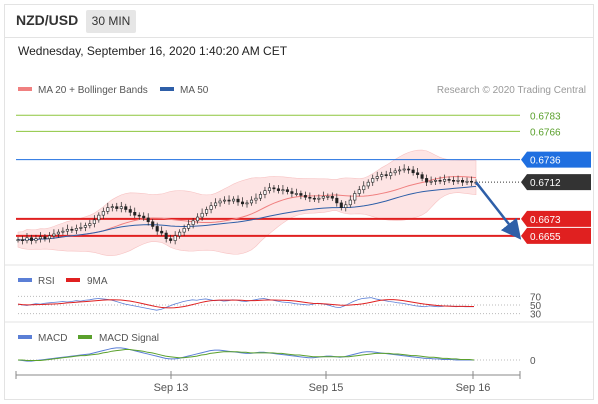 This screenshot has height=404, width=598. What do you see at coordinates (326, 388) in the screenshot?
I see `time-tick-label: Sep 15` at bounding box center [326, 388].